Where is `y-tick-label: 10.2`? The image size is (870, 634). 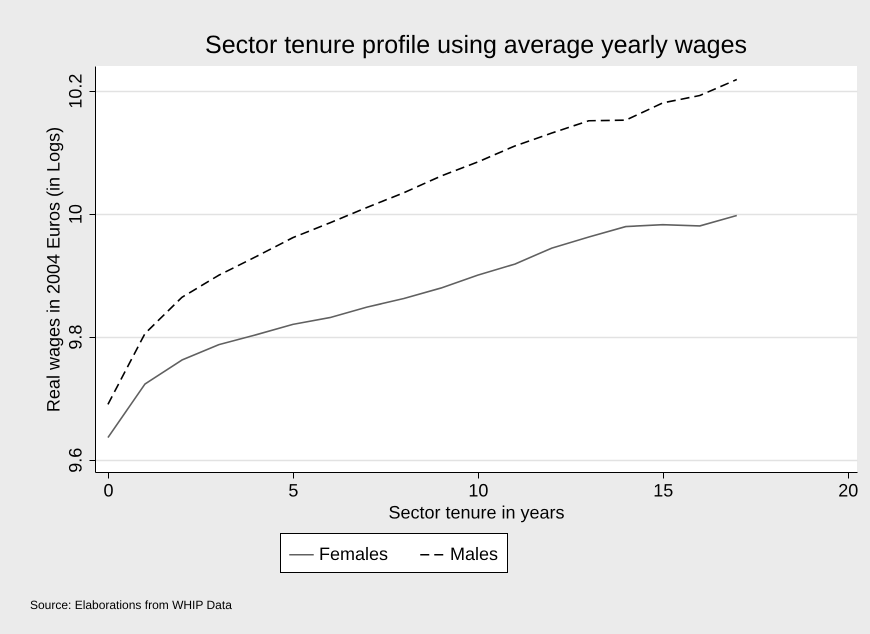
y-tick-label: 10.2 is located at coordinates (76, 91).